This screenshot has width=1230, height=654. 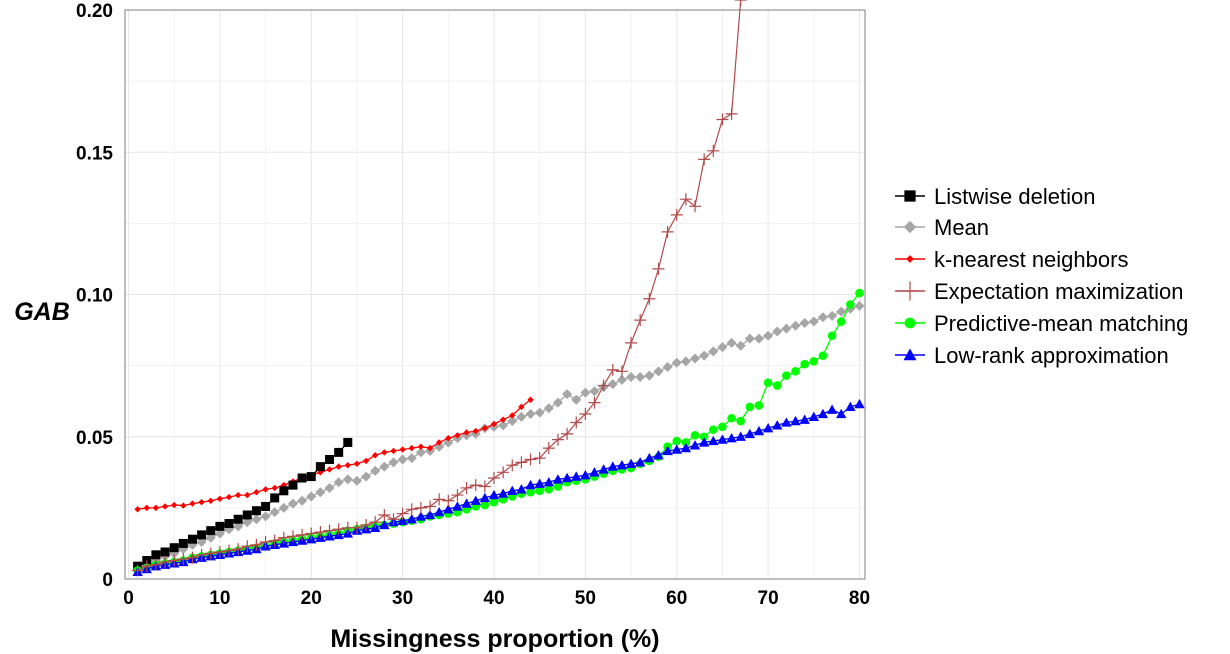 What do you see at coordinates (107, 580) in the screenshot?
I see `y-tick-label: 0` at bounding box center [107, 580].